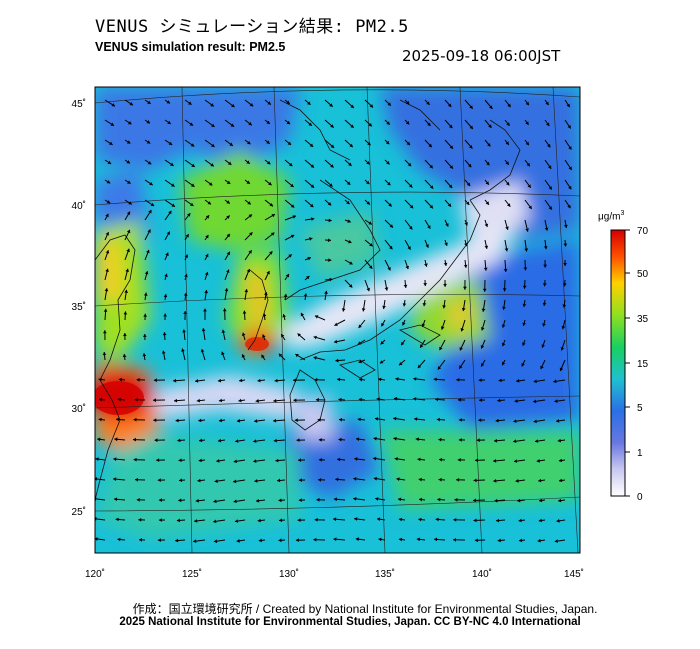 This screenshot has height=649, width=700. What do you see at coordinates (79, 308) in the screenshot?
I see `latitude-labels: 45˚ 40˚ 35˚ 30˚ 25˚` at bounding box center [79, 308].